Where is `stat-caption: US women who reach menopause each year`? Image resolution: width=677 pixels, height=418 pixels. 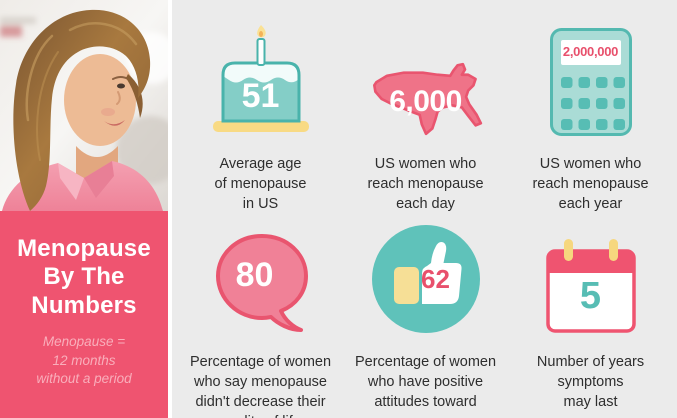 stat-caption: US women who reach menopause each year is located at coordinates (590, 184).